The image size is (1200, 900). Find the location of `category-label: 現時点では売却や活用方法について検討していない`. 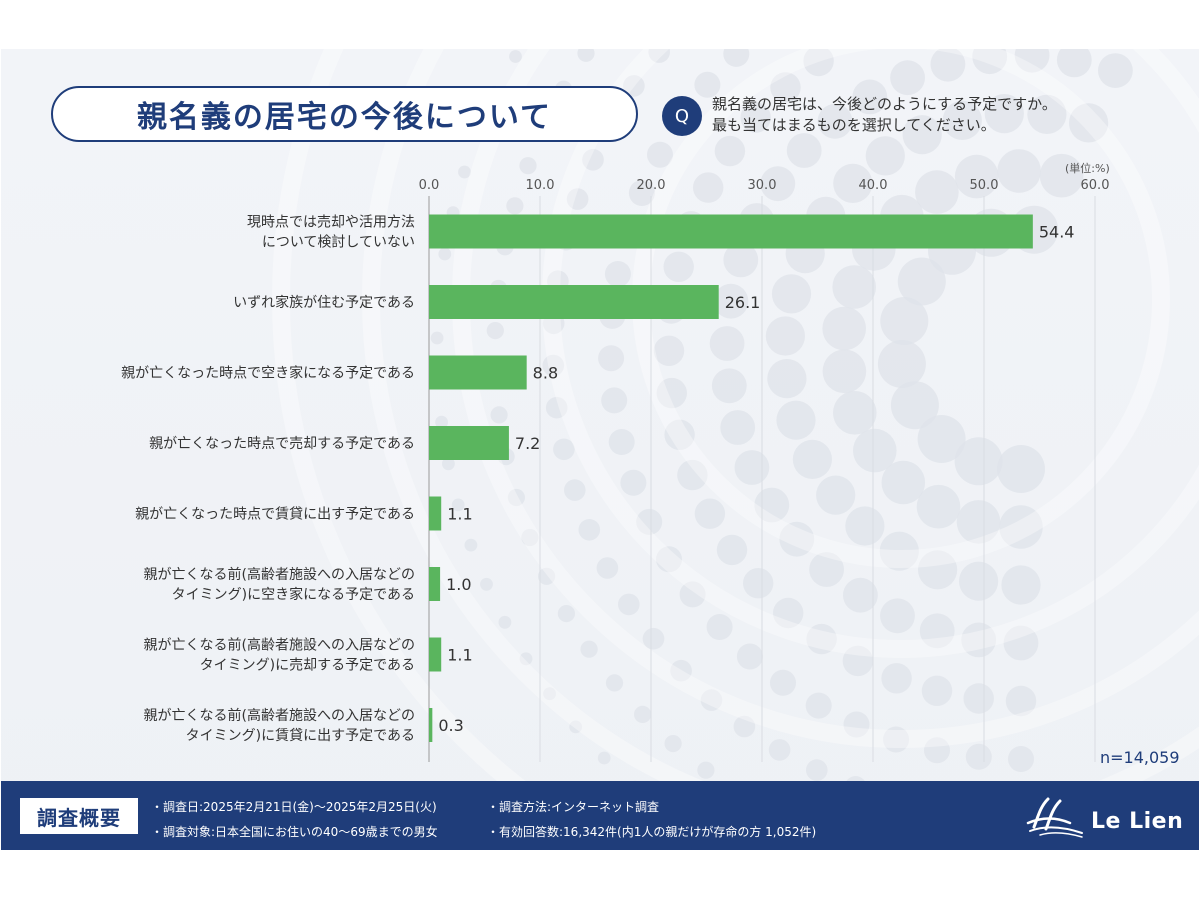

category-label: 現時点では売却や活用方法について検討していない is located at coordinates (331, 233).